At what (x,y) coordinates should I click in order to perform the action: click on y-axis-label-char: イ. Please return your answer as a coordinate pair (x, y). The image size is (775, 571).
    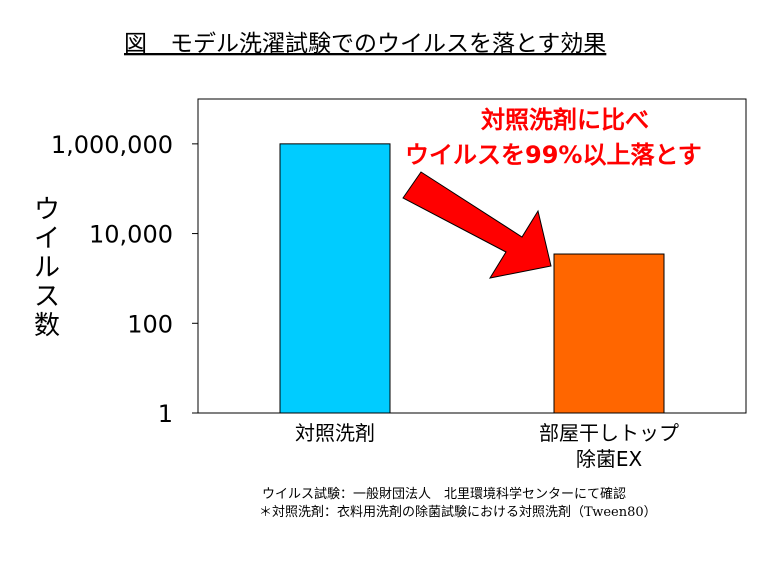
    Looking at the image, I should click on (47, 239).